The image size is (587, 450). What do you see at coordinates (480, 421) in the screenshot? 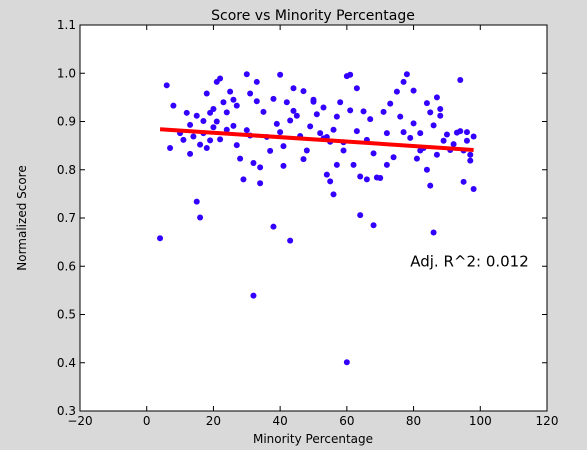
I see `x-tick-label: 100` at bounding box center [480, 421].